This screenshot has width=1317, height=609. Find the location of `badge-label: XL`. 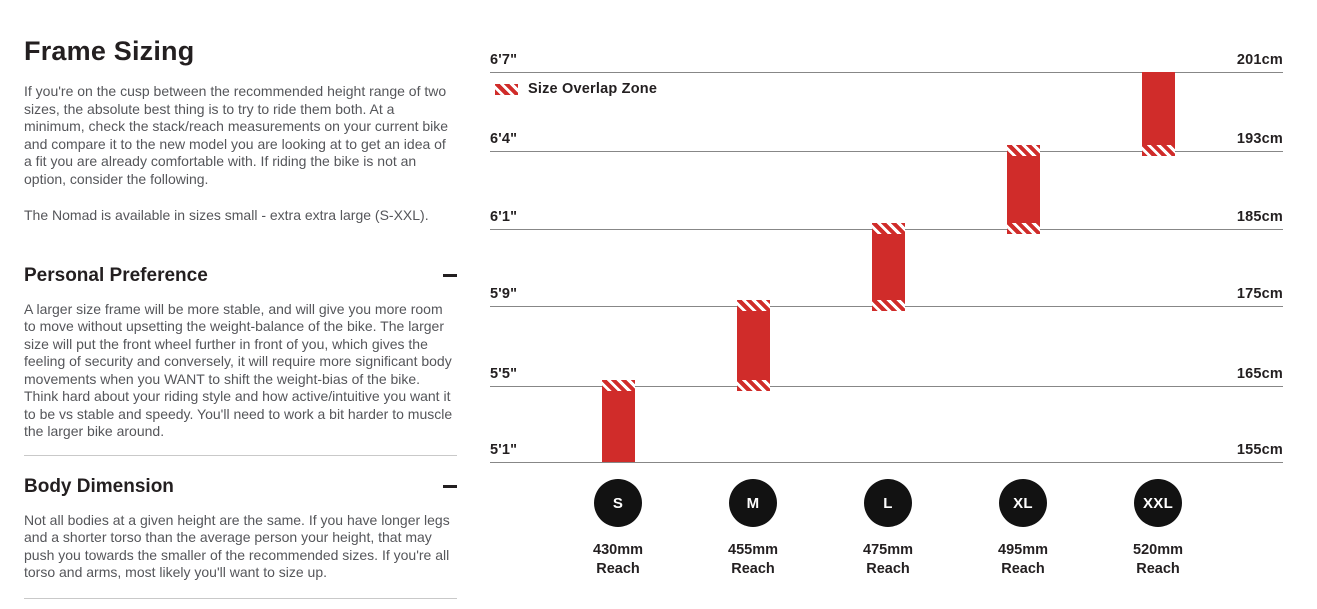

badge-label: XL is located at coordinates (1023, 503).